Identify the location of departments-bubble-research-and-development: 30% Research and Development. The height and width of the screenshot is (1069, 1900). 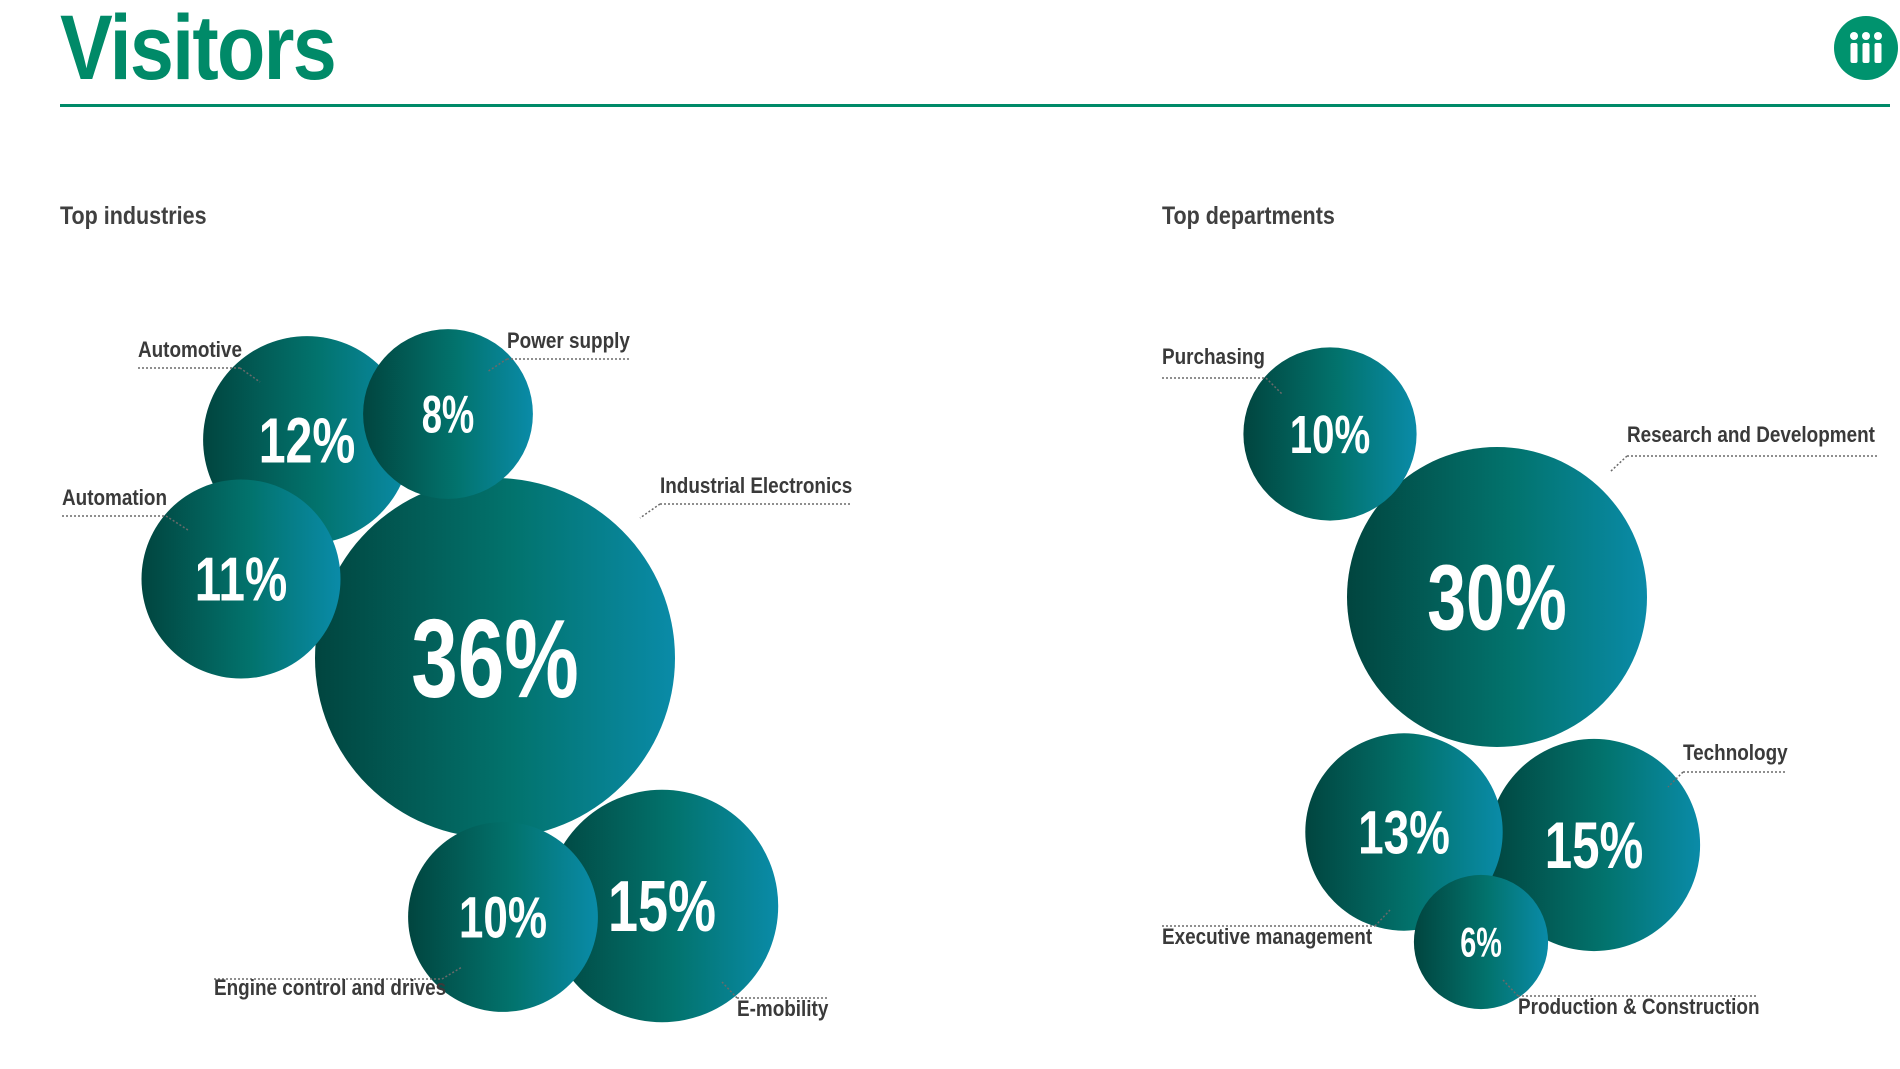
(1612, 585).